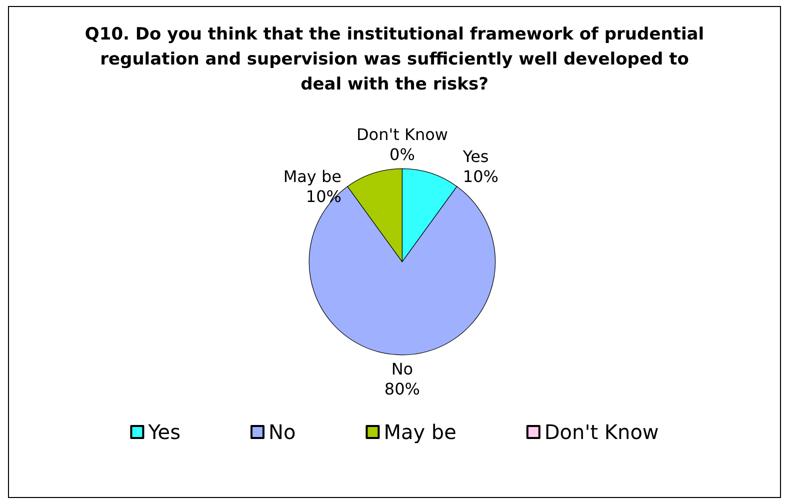 The image size is (811, 504). I want to click on chart-title: Q10. Do you think that the institutional framework of prudential regulation and supervision was sufficiently well developed to deal with the risks?, so click(394, 59).